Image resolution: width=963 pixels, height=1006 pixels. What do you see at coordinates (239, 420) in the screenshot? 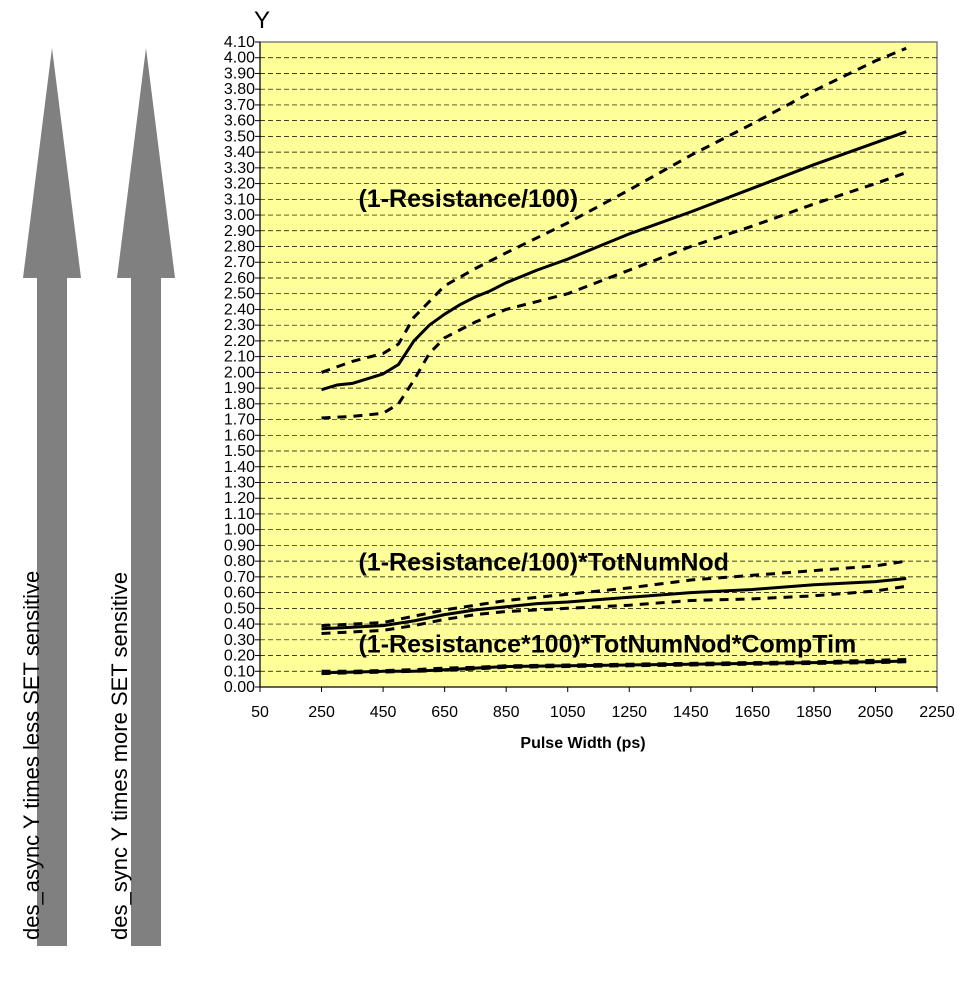
I see `y-tick-label: 1.70` at bounding box center [239, 420].